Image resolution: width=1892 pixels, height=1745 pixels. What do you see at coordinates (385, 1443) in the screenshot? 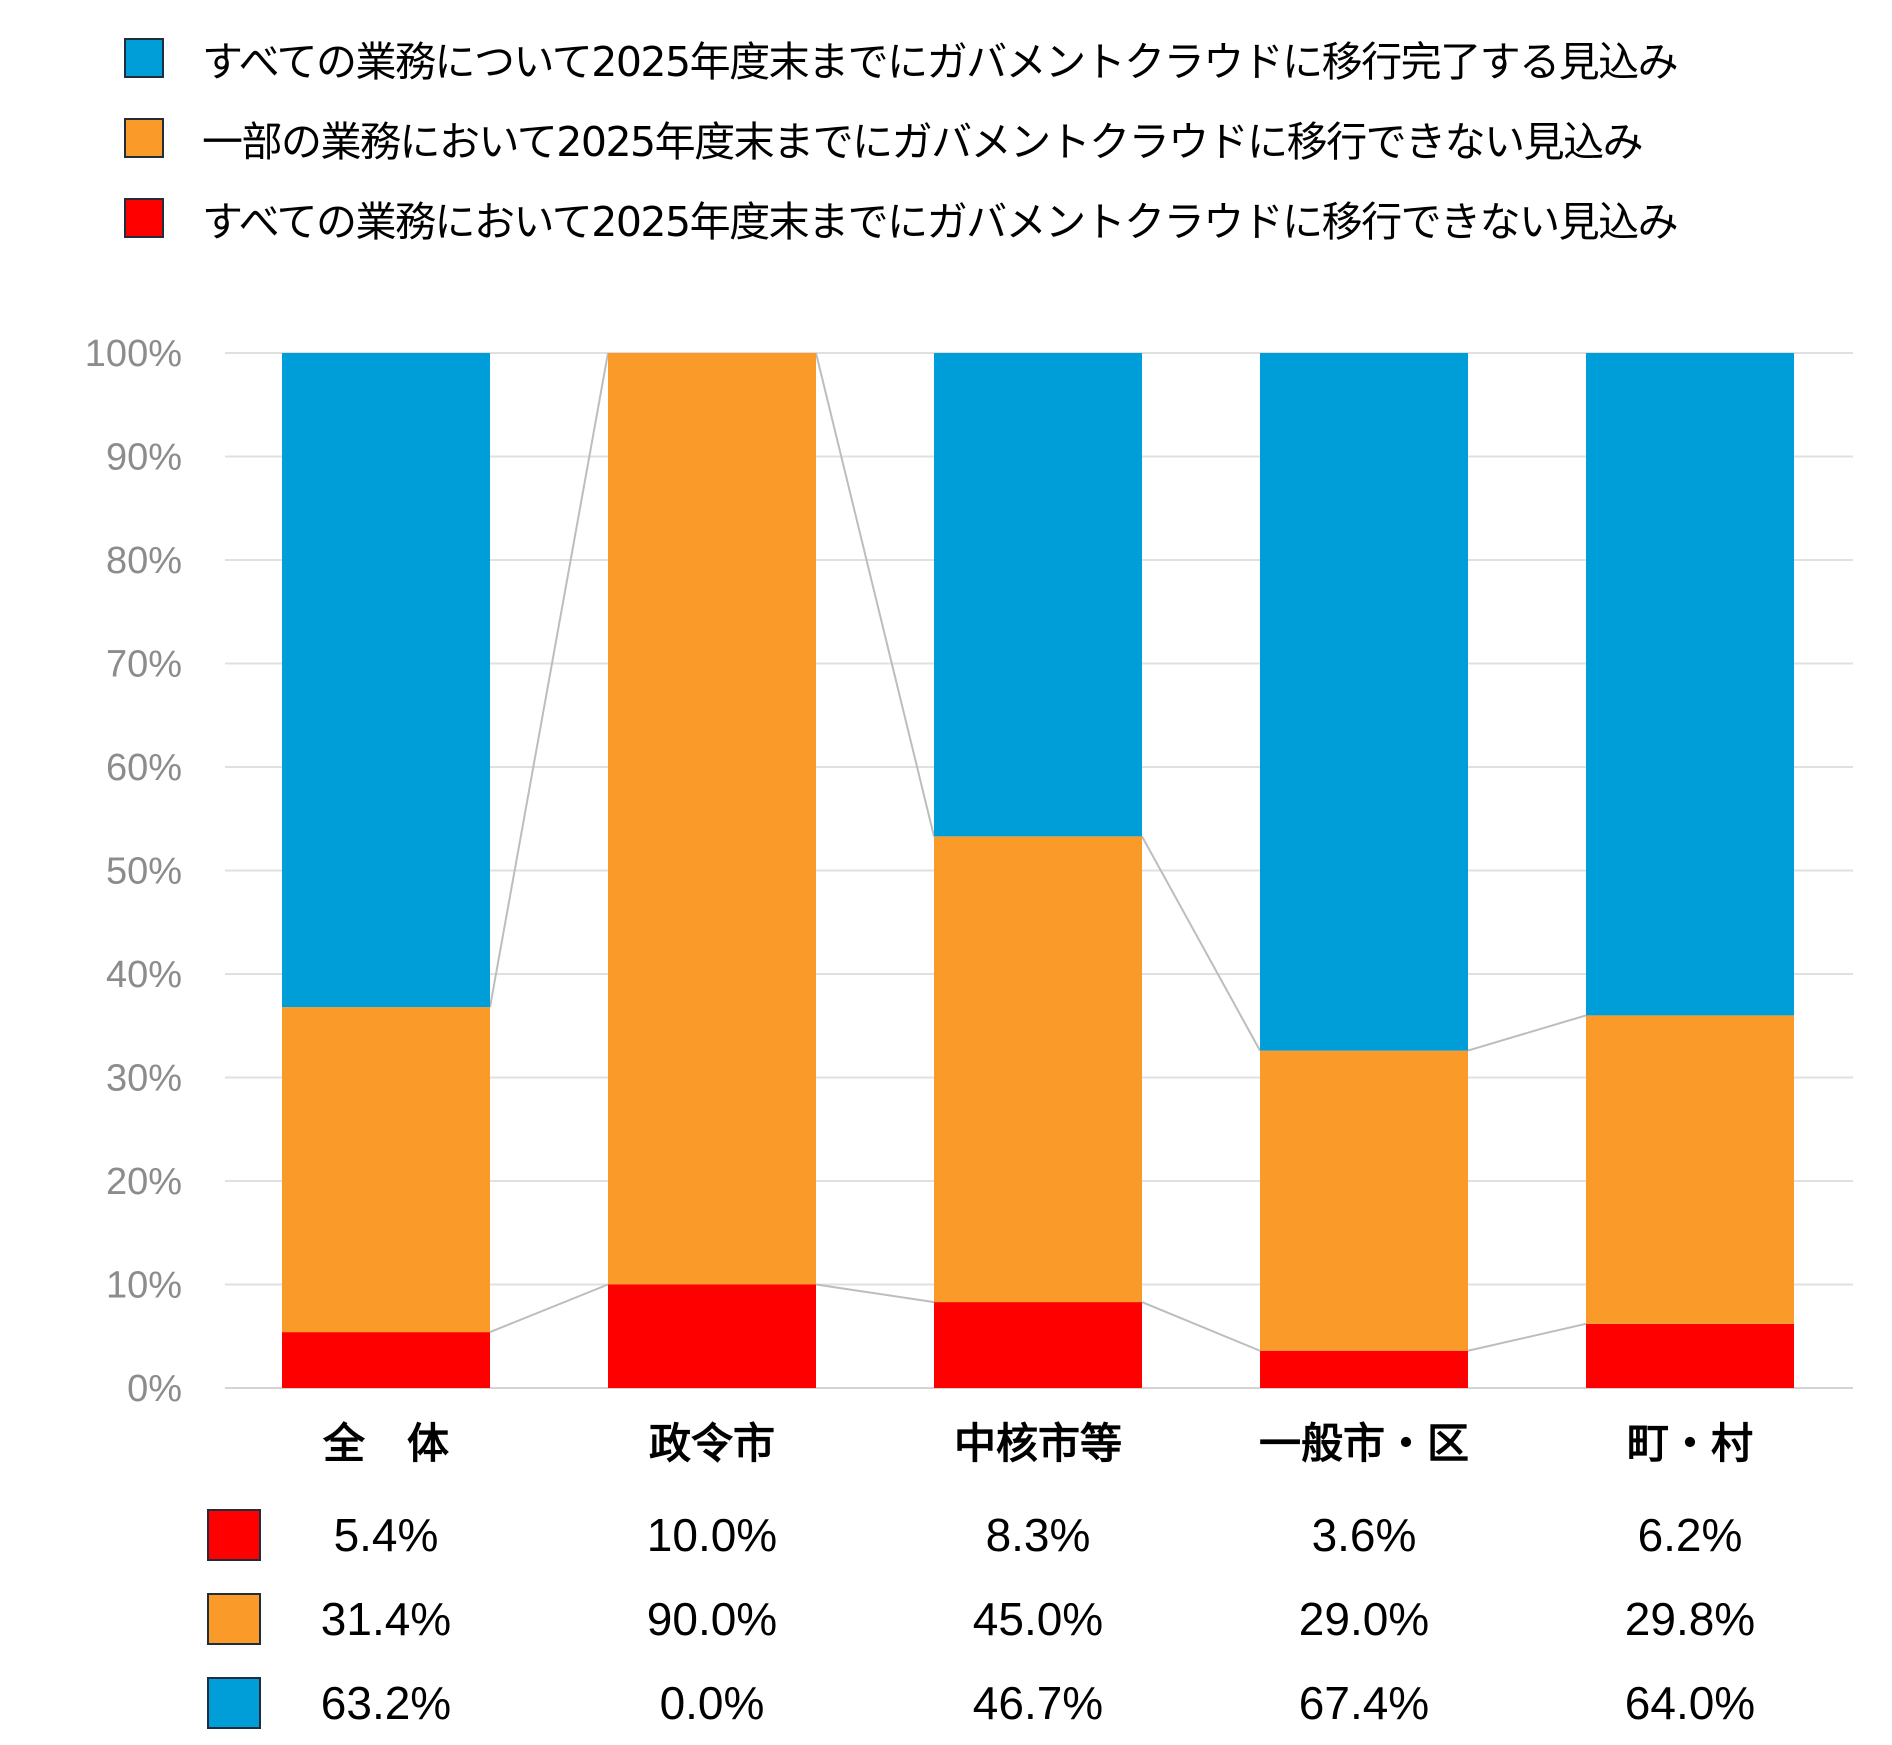
I see `category-label: 全 体` at bounding box center [385, 1443].